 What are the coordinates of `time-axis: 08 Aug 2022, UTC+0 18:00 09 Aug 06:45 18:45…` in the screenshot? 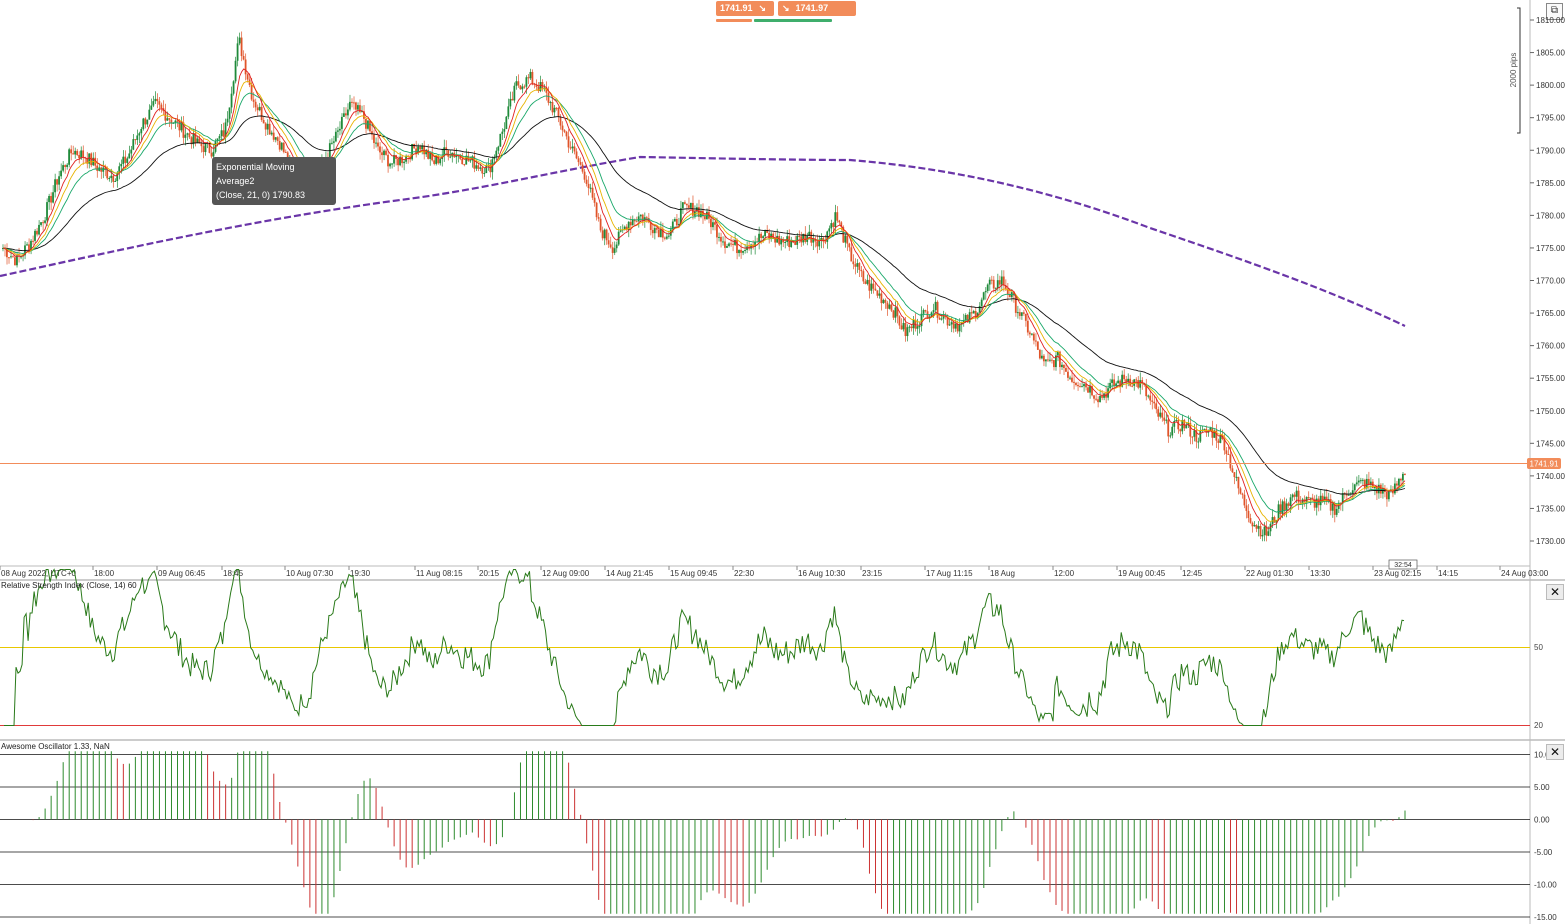 It's located at (774, 572).